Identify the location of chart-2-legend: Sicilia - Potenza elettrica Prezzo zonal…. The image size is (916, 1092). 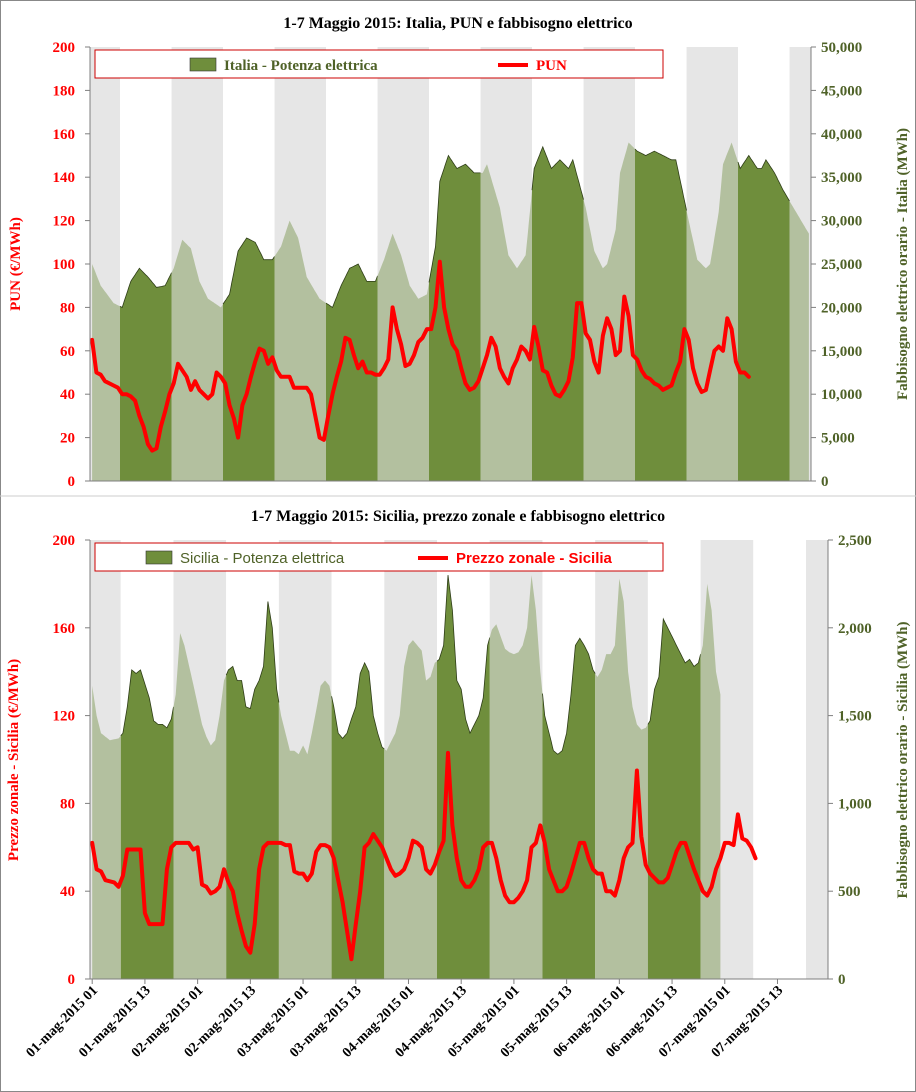
(379, 557).